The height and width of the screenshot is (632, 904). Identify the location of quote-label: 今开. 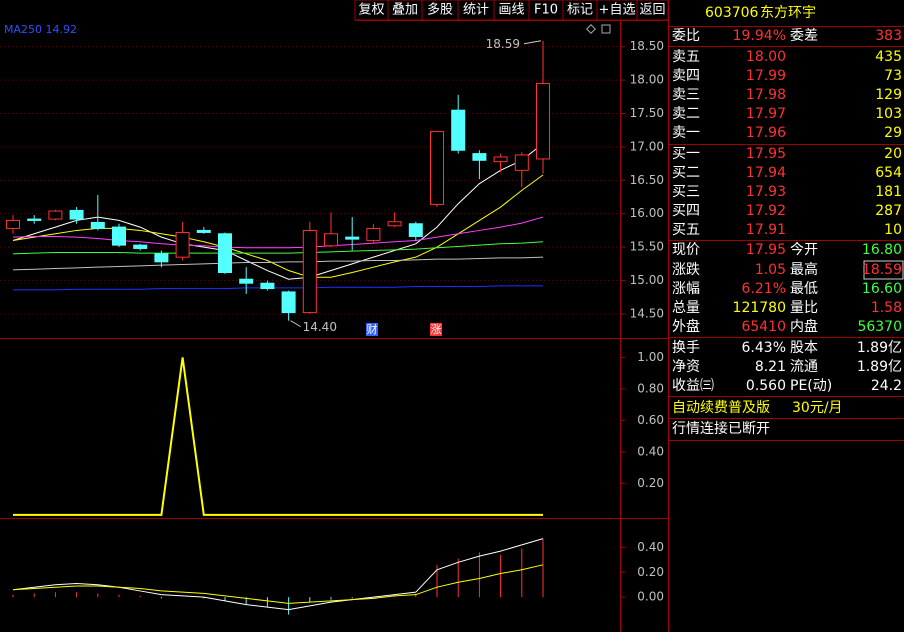
(804, 250).